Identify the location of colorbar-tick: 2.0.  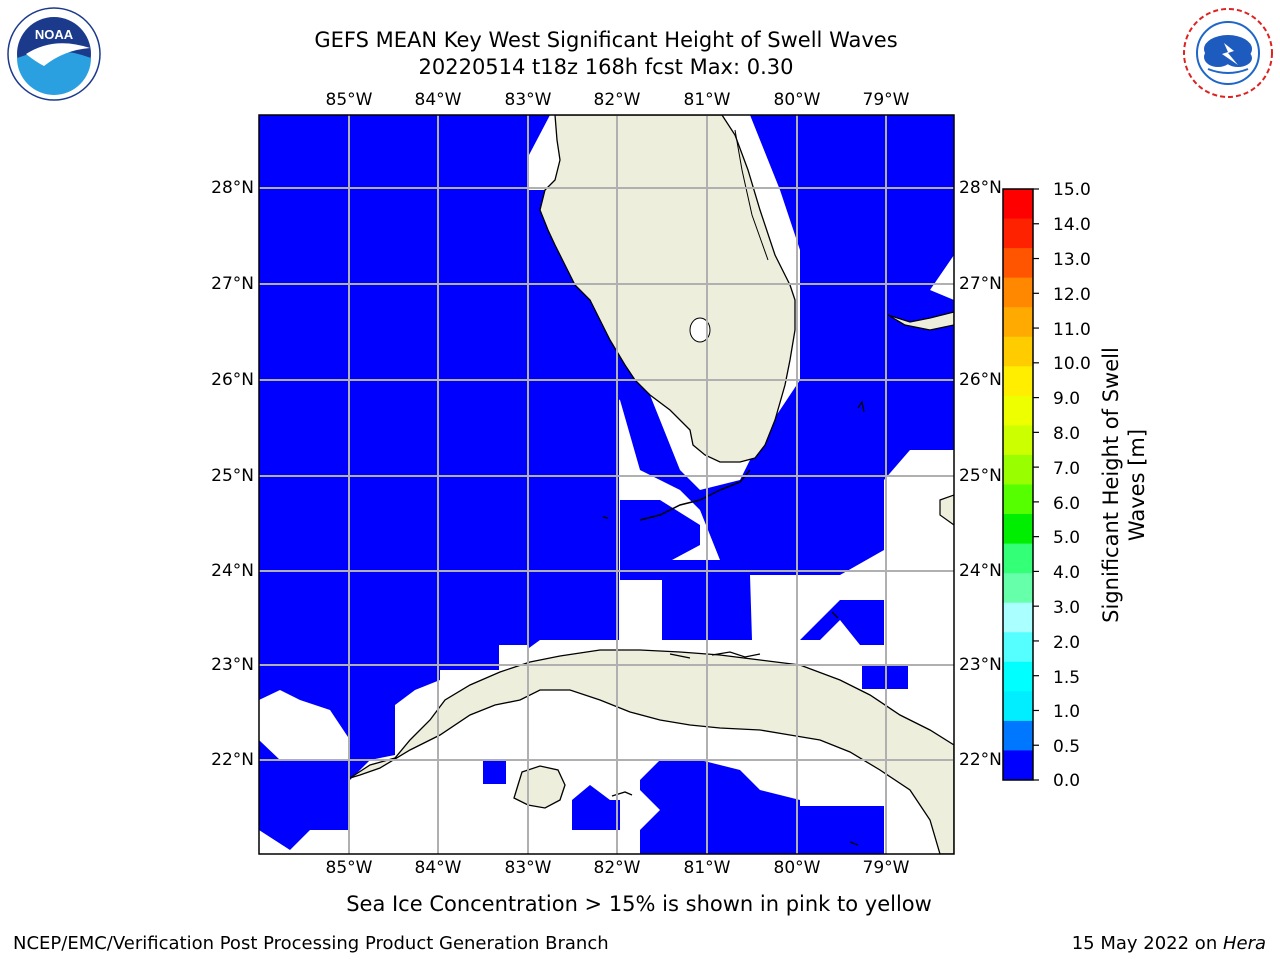
(1067, 643).